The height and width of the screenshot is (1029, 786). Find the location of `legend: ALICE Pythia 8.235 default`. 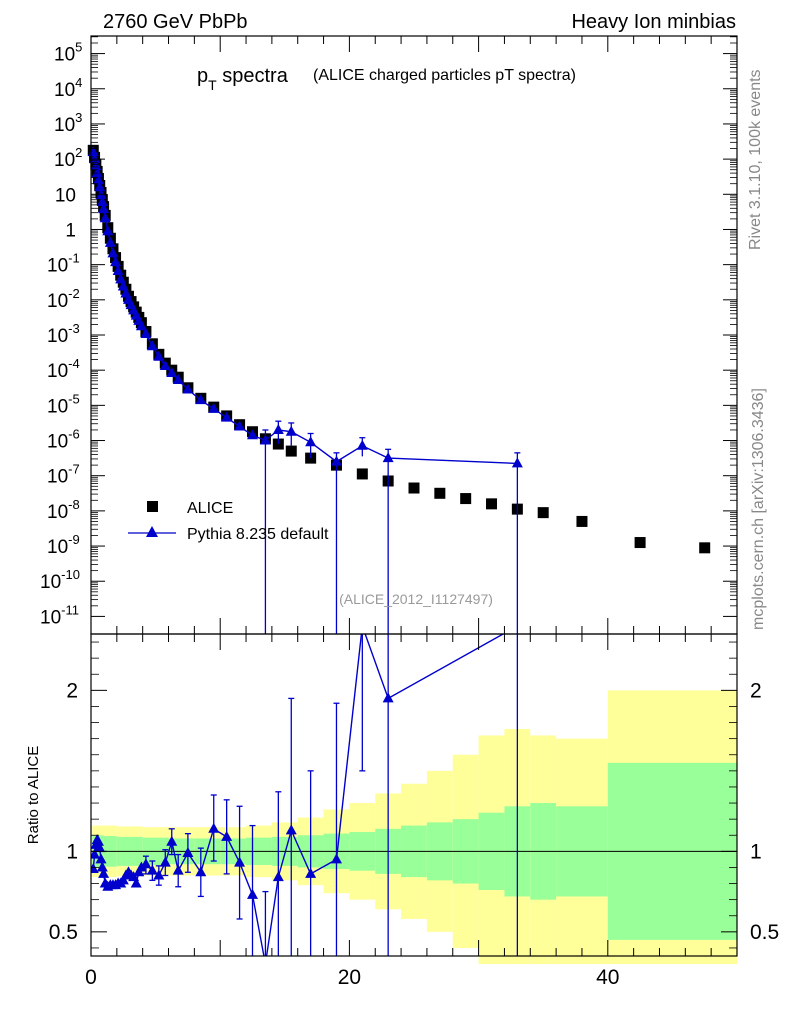

legend: ALICE Pythia 8.235 default is located at coordinates (228, 521).